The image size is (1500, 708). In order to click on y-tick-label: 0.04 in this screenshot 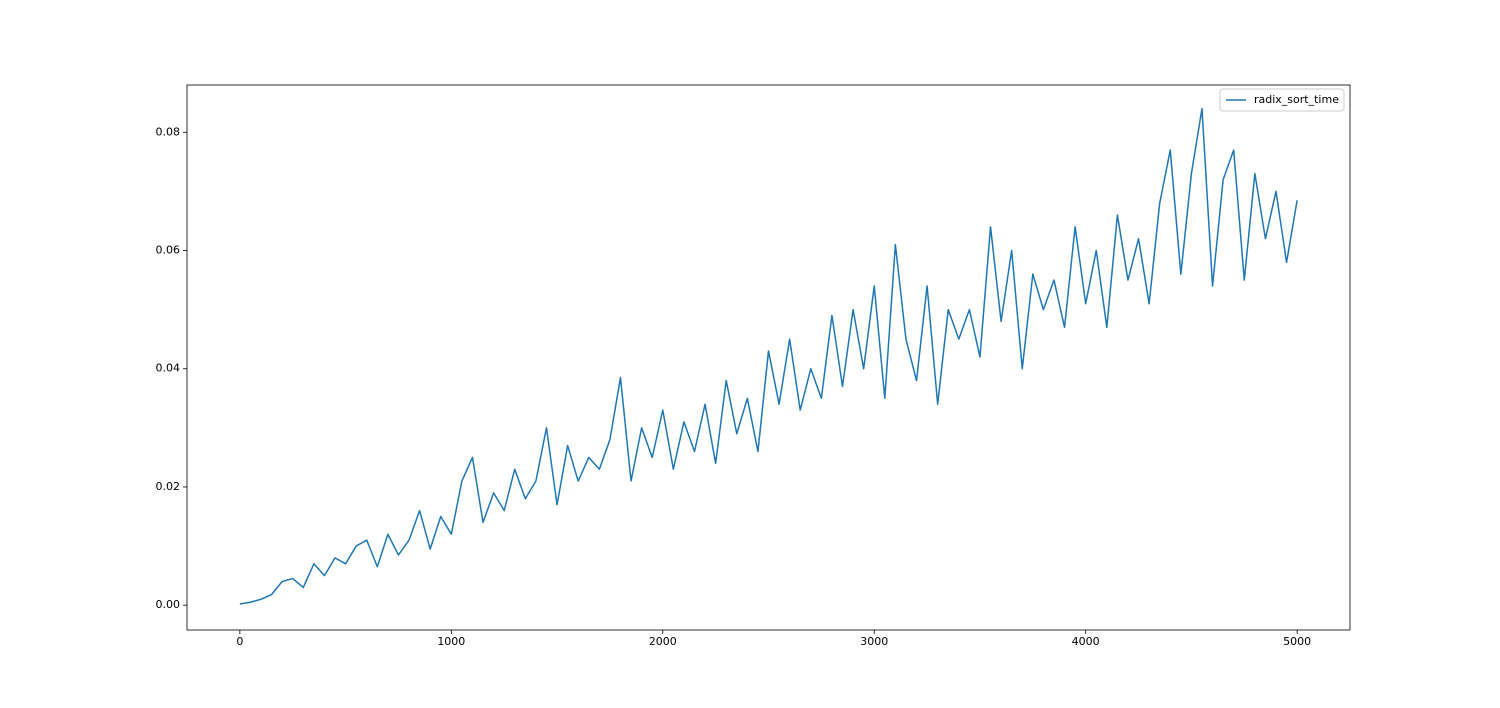, I will do `click(168, 368)`.